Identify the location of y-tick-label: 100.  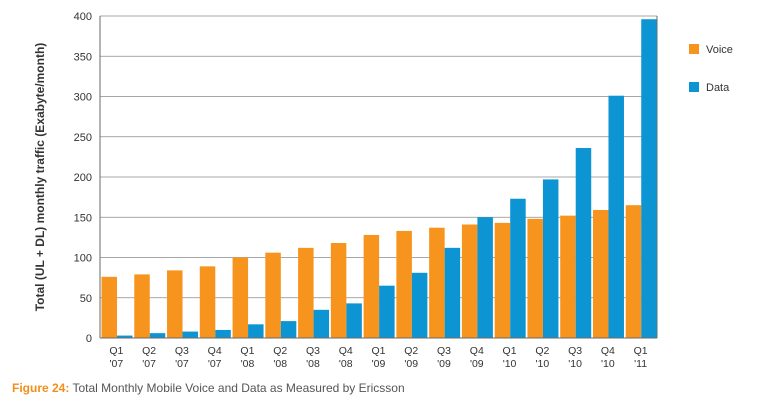
(83, 259).